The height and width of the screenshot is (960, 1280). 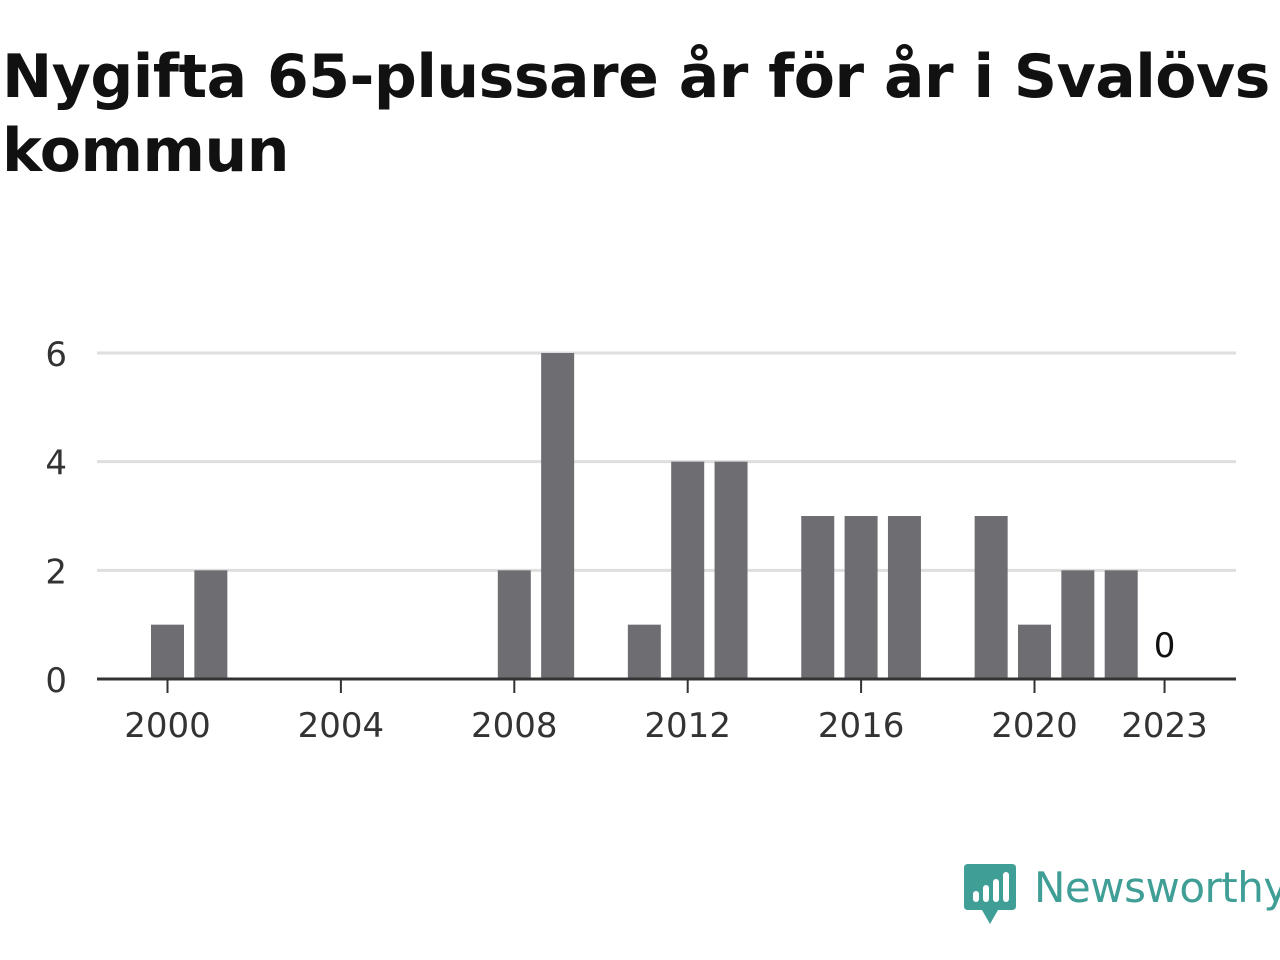 What do you see at coordinates (1157, 887) in the screenshot?
I see `brand-name: Newsworthy` at bounding box center [1157, 887].